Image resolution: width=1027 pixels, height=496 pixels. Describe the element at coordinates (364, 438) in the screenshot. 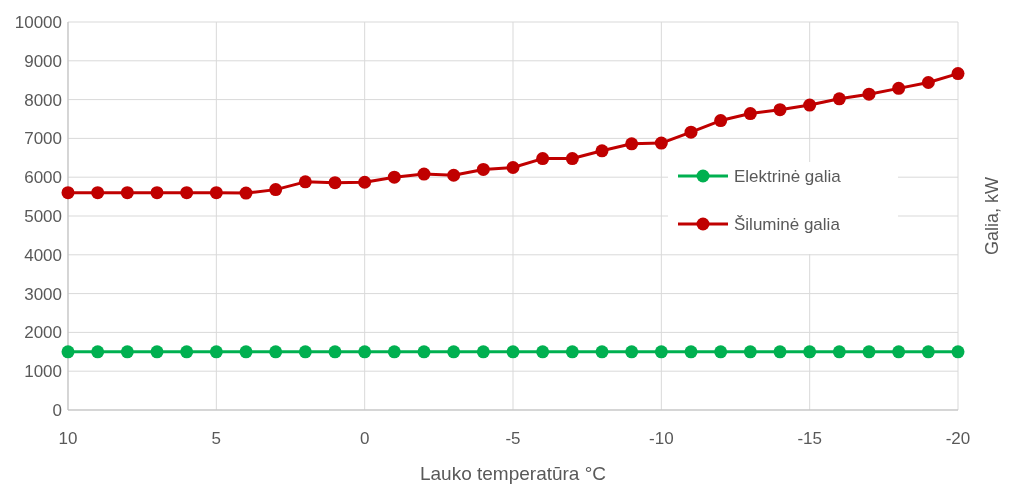

I see `x-tick-label: 0` at that location.